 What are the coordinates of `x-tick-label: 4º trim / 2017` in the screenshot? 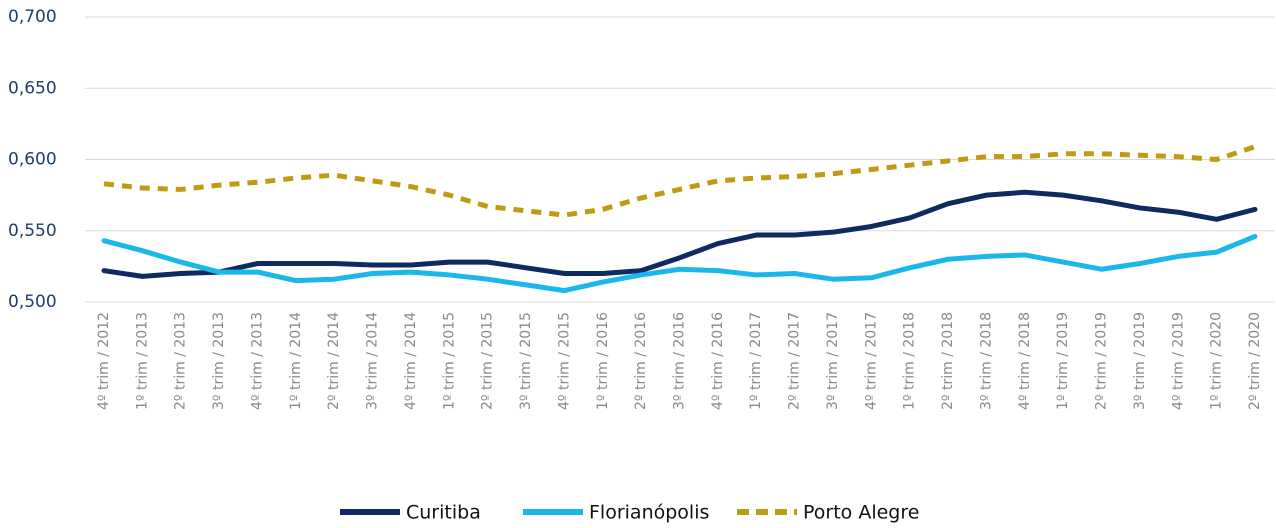 It's located at (871, 361).